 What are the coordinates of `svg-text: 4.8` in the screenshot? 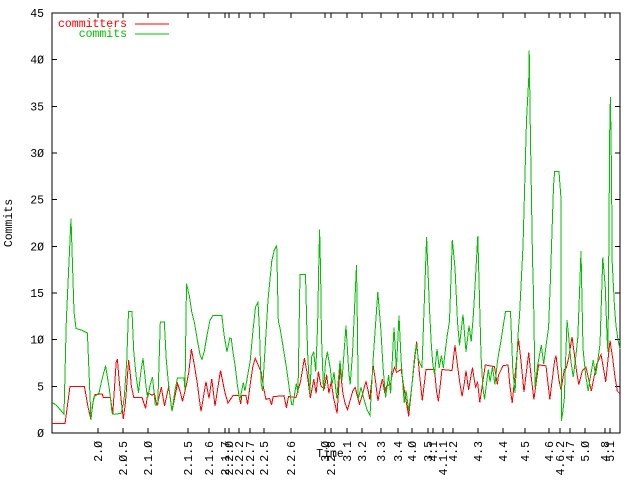 It's located at (606, 451).